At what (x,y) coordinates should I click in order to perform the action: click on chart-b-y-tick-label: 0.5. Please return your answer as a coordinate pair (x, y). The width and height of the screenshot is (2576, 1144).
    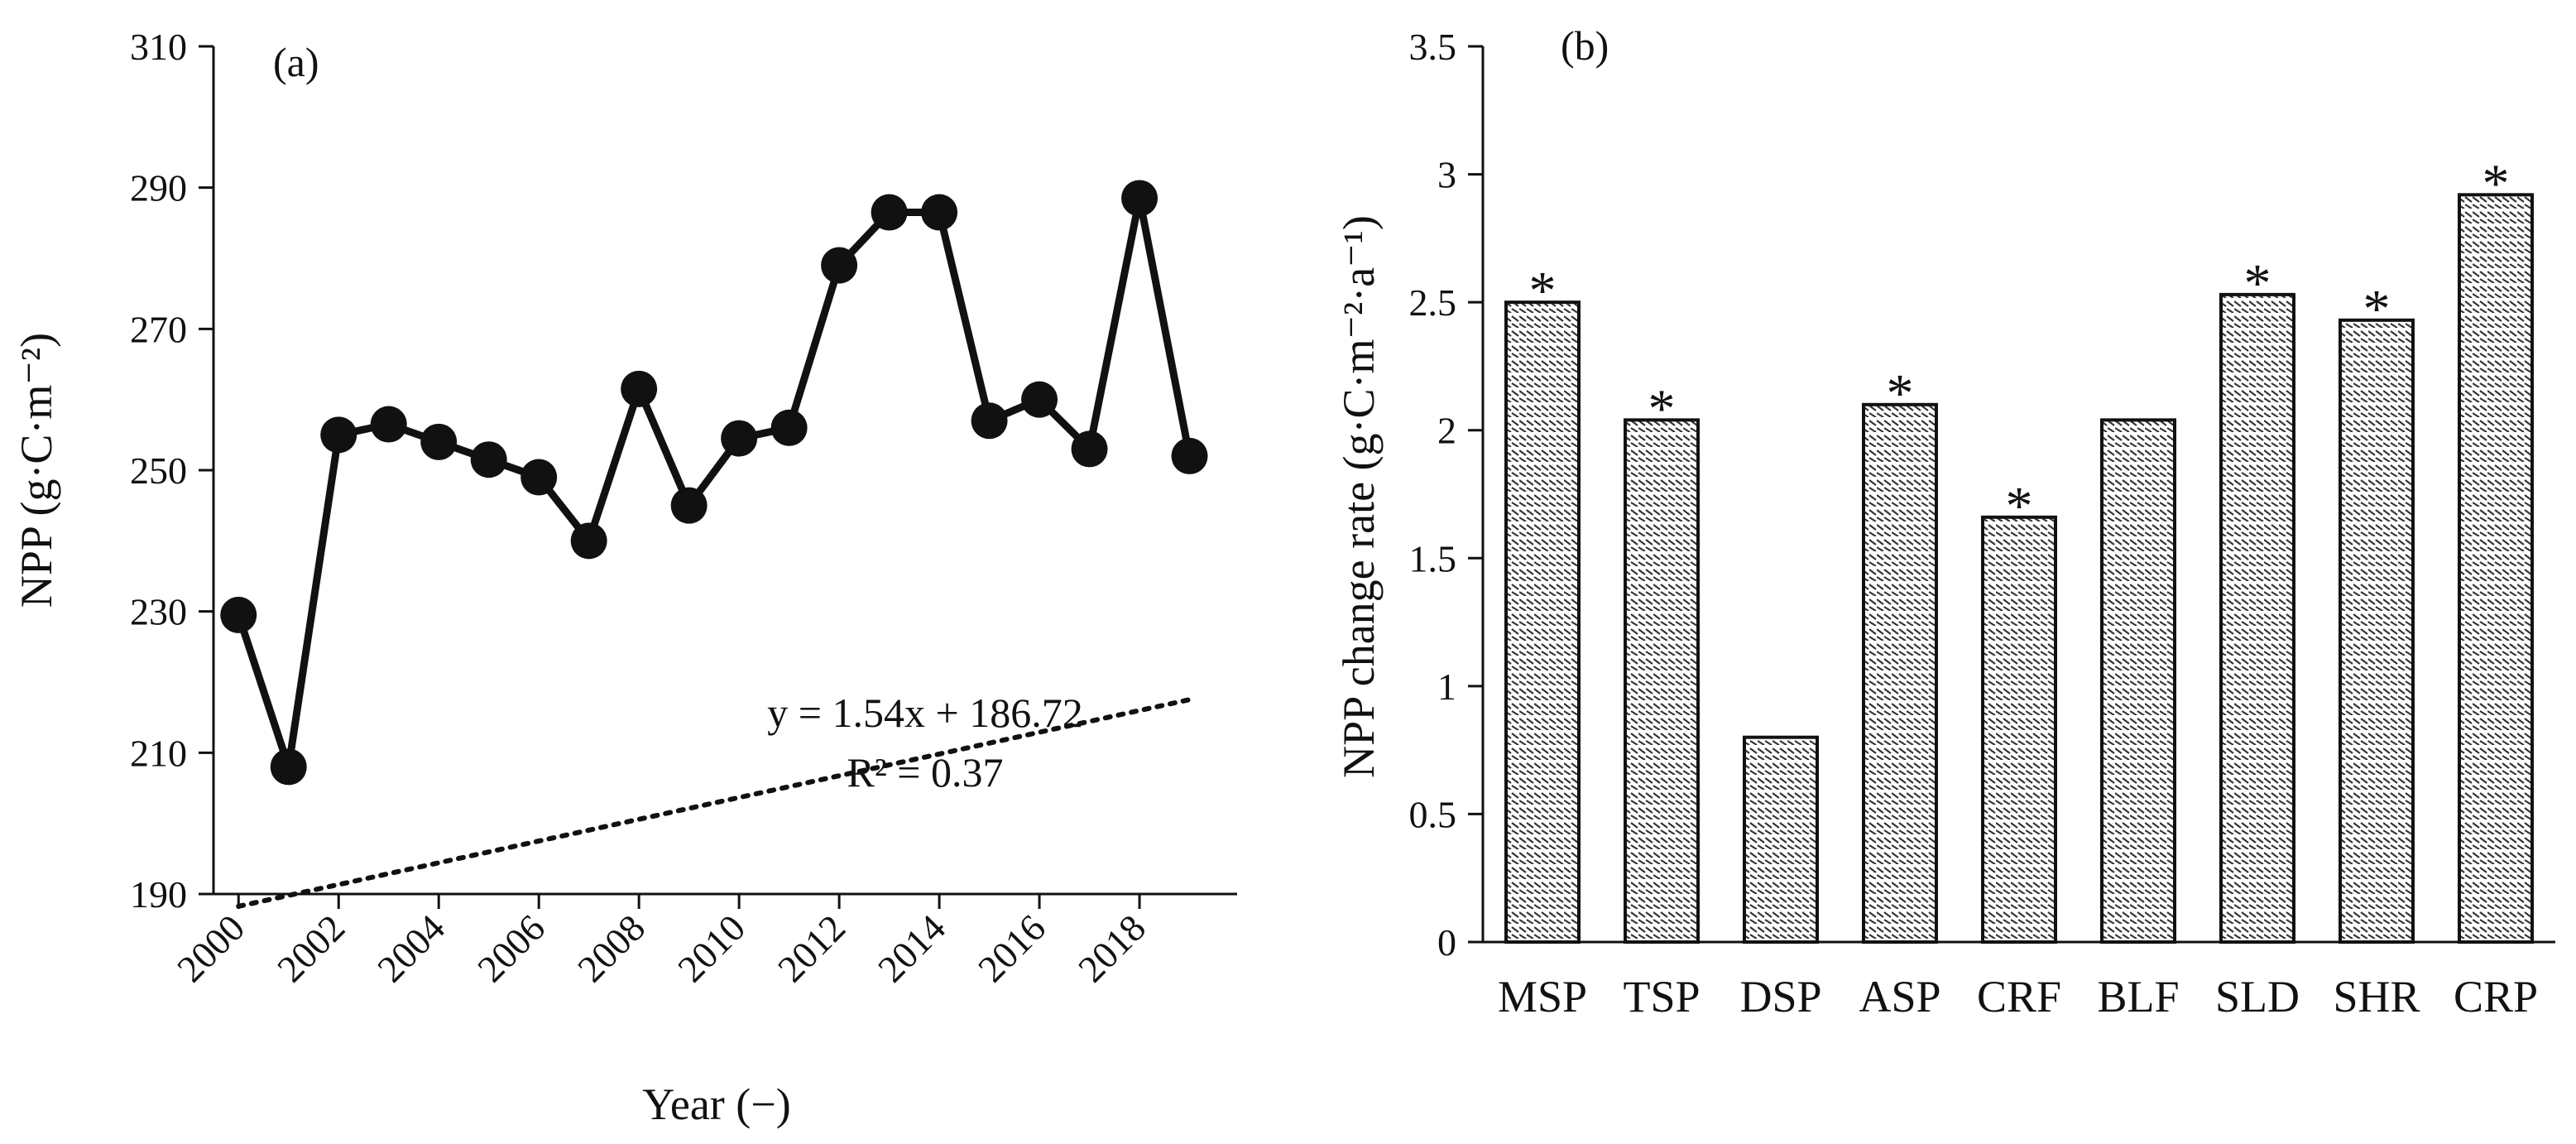
    Looking at the image, I should click on (1433, 814).